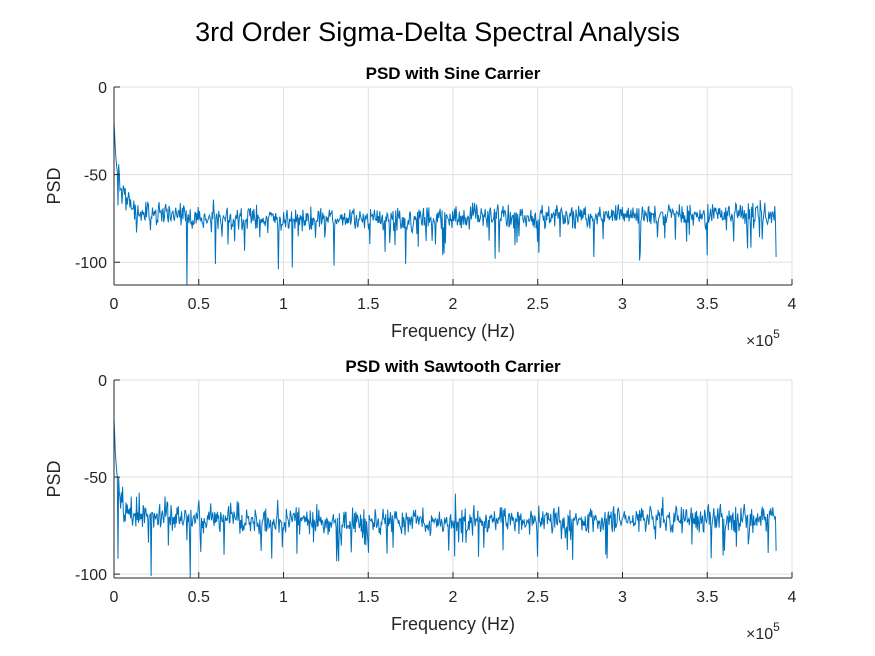 This screenshot has height=656, width=875. I want to click on figure-title: 3rd Order Sigma-Delta Spectral Analysis, so click(437, 32).